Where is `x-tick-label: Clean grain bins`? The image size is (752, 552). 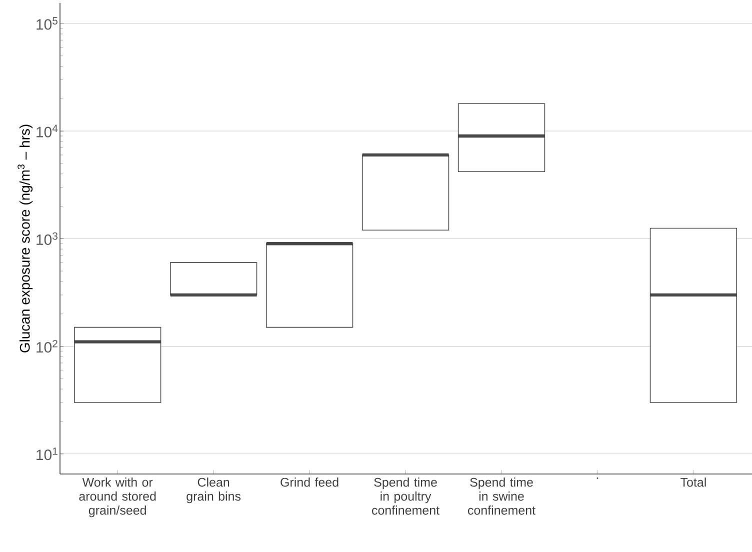
x-tick-label: Clean grain bins is located at coordinates (213, 491).